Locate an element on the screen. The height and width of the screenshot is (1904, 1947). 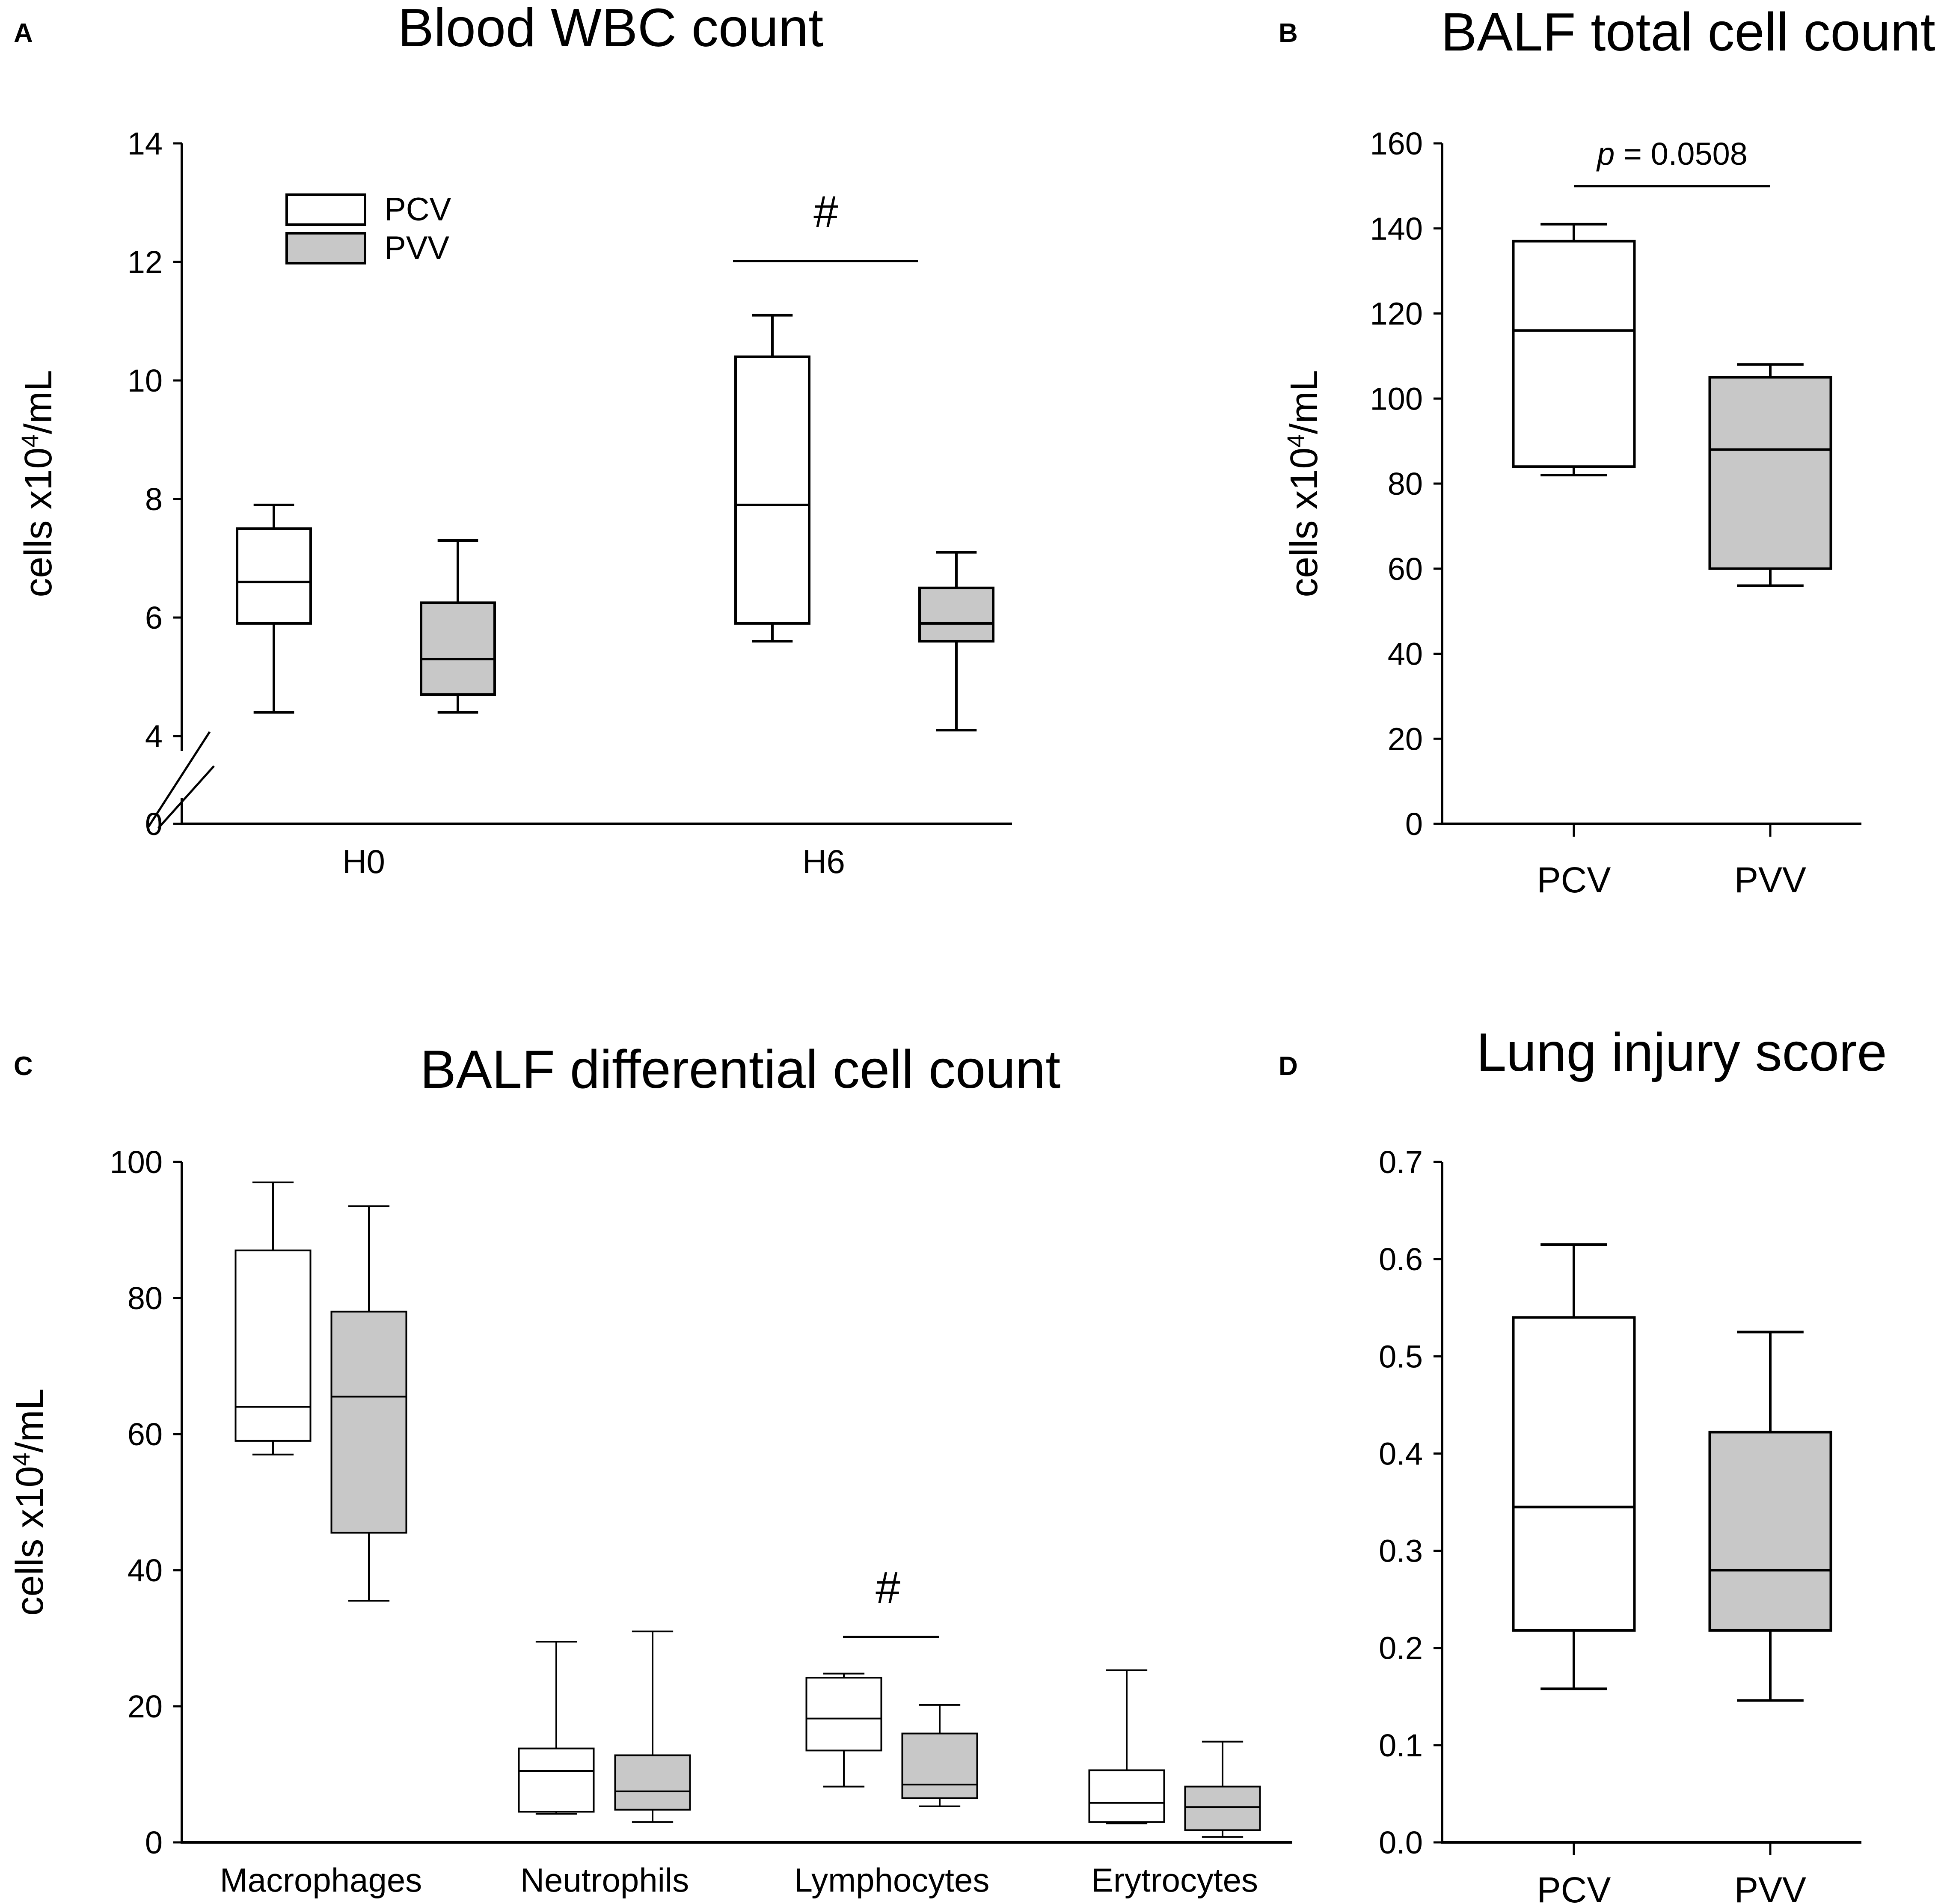
y-tick-label: 140 is located at coordinates (1396, 229).